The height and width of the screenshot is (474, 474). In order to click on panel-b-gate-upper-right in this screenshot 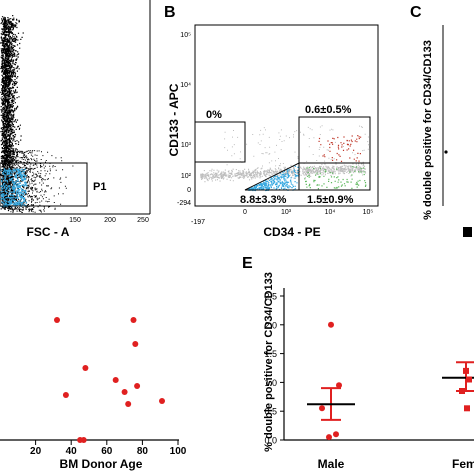, I will do `click(334, 140)`.